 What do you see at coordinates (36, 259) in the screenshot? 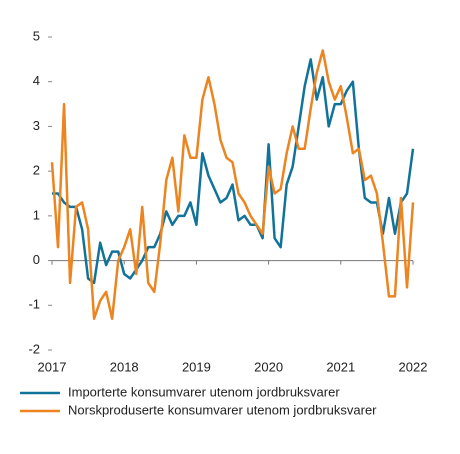
I see `y-tick-label: 0` at bounding box center [36, 259].